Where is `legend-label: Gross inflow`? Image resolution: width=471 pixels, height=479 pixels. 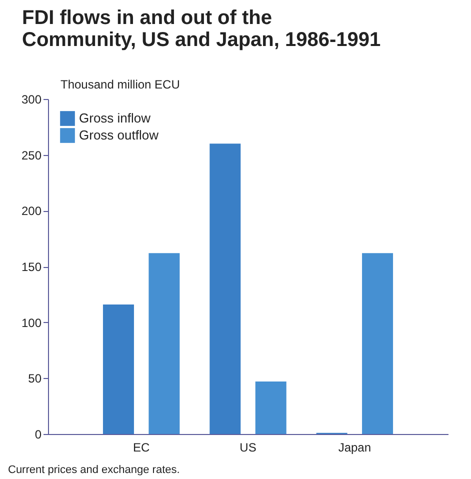
legend-label: Gross inflow is located at coordinates (115, 118).